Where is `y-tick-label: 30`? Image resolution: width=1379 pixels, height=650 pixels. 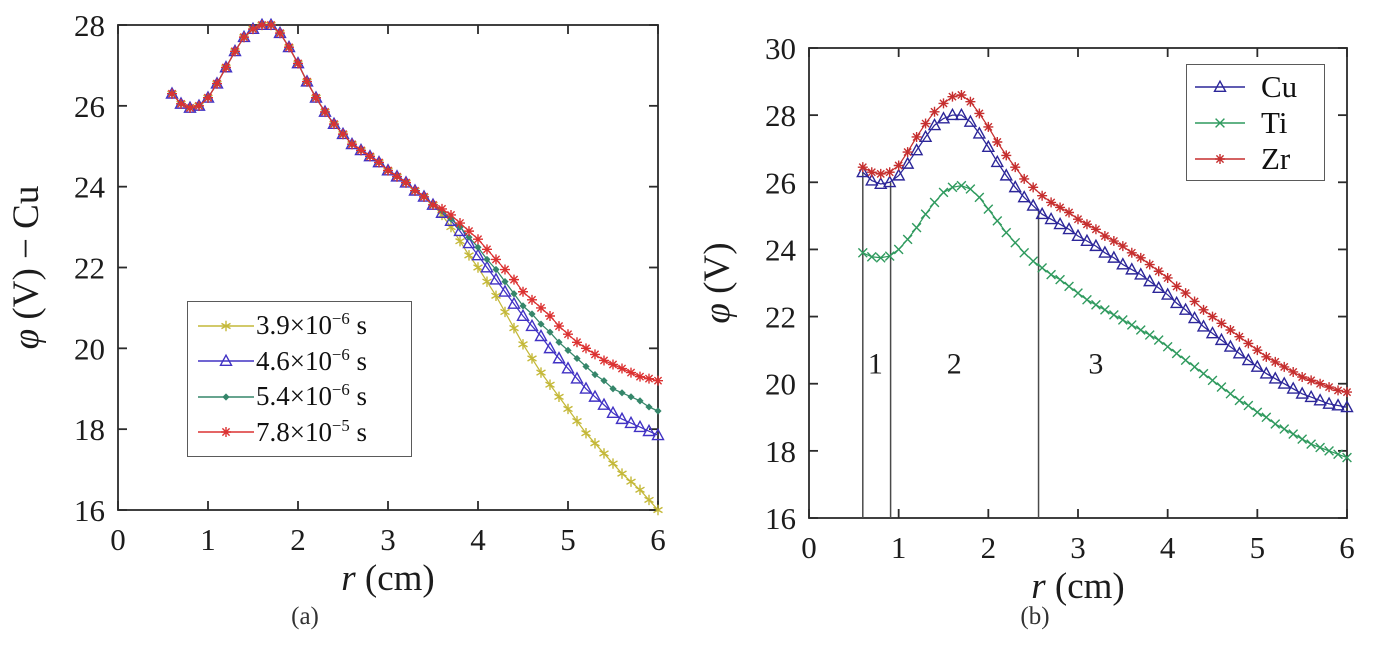
y-tick-label: 30 is located at coordinates (780, 48).